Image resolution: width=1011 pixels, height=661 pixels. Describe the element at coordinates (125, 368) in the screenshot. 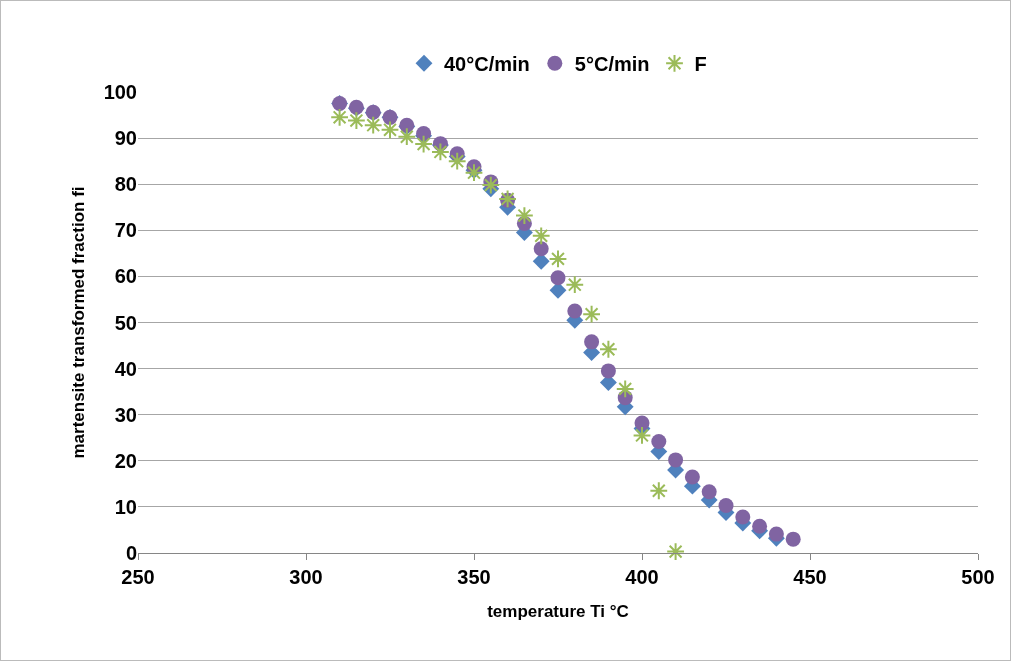

I see `y-tick-label: 40` at that location.